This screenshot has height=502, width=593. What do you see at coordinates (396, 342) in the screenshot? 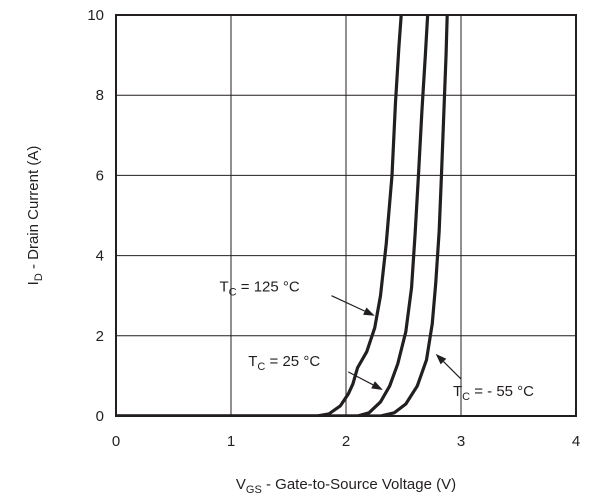
I see `annotation-arrows` at bounding box center [396, 342].